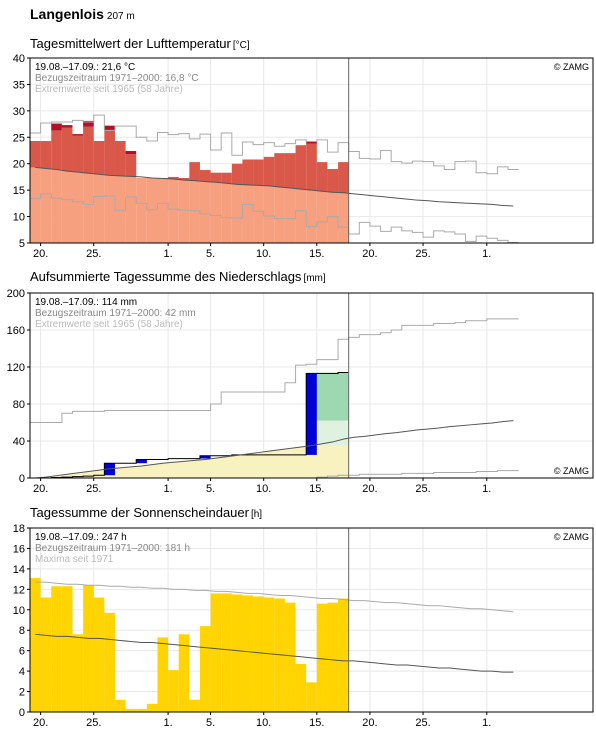  I want to click on info-line: Extremwerte seit 1965 (58 Jahre), so click(109, 324).